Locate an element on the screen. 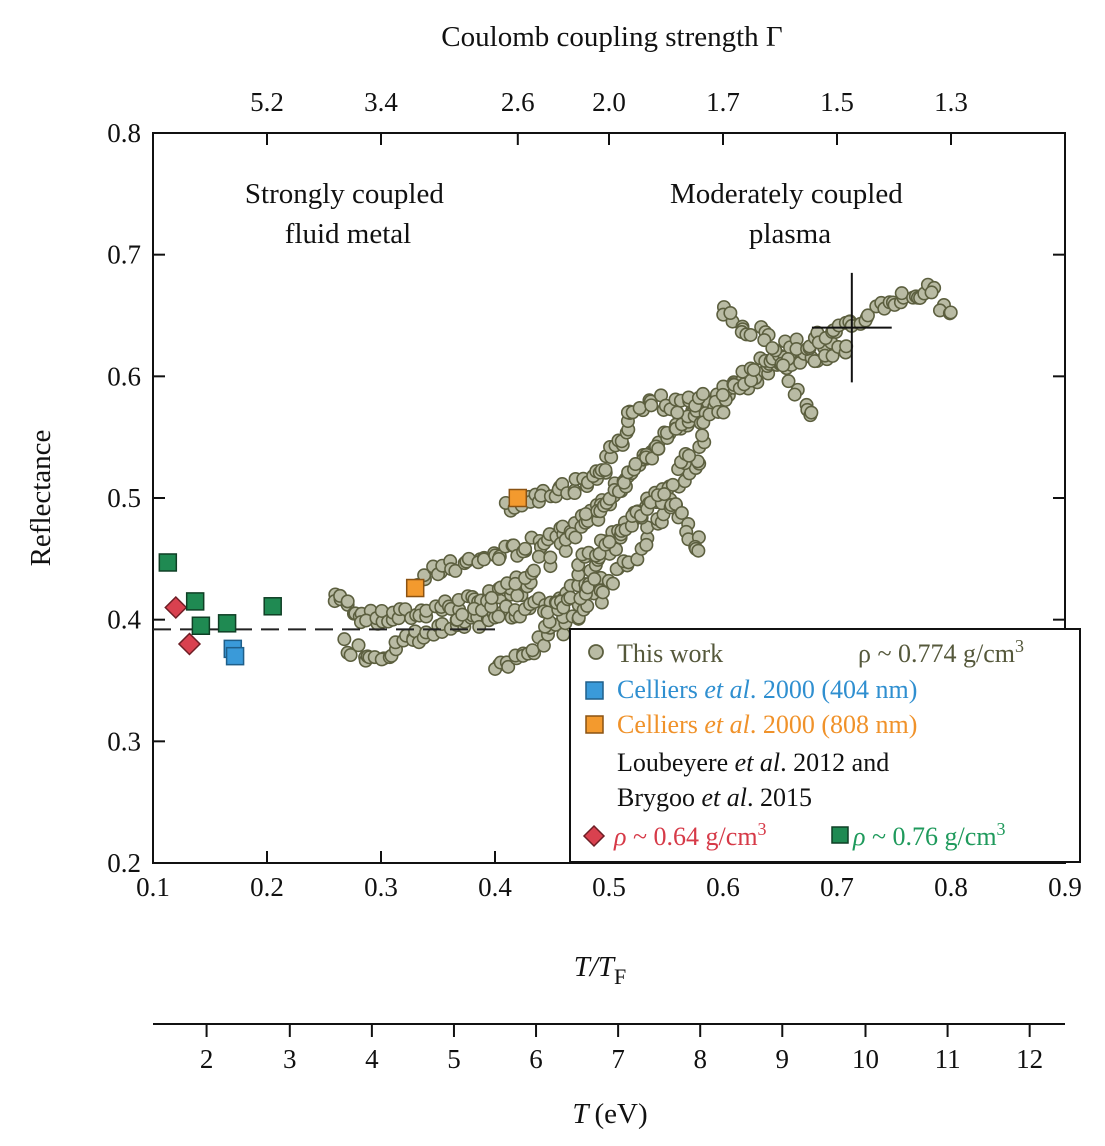  top-axis-title: Coulomb coupling strength Γ is located at coordinates (611, 37).